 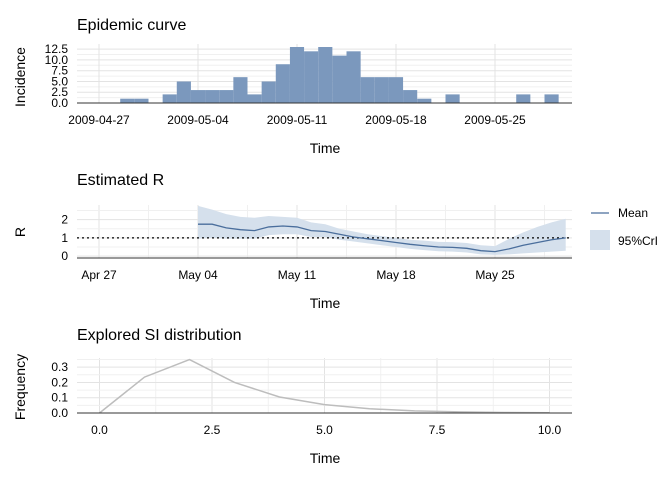 I want to click on legend: Mean 95%CrI, so click(x=624, y=228).